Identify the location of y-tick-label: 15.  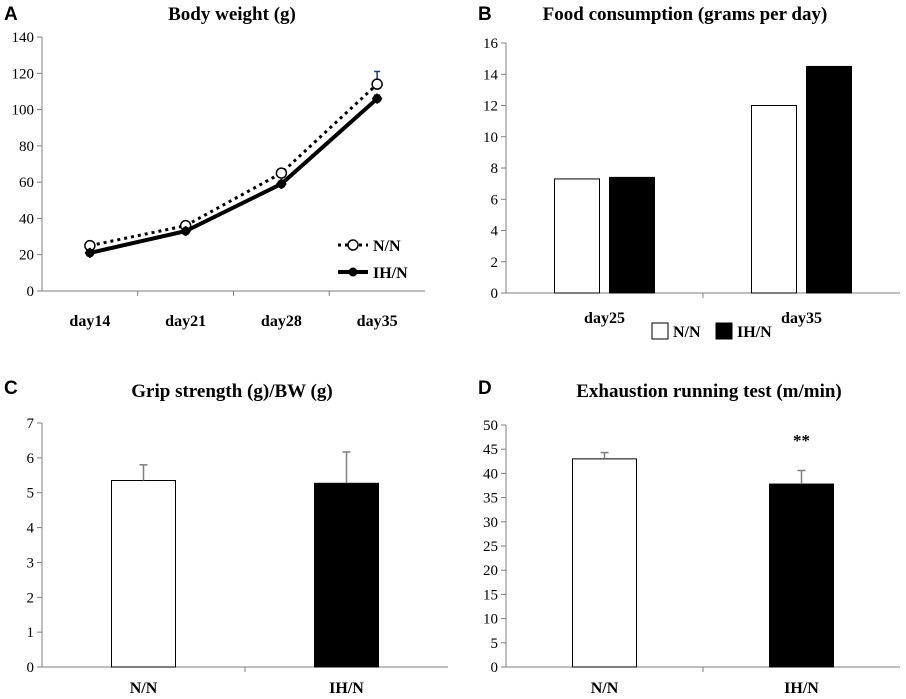
(490, 595).